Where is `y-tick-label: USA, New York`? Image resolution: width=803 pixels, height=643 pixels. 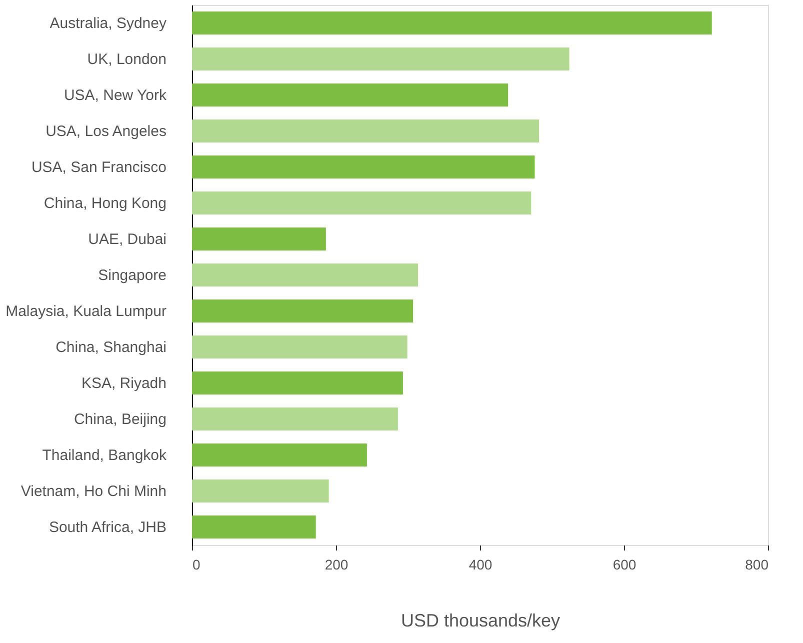
y-tick-label: USA, New York is located at coordinates (115, 95).